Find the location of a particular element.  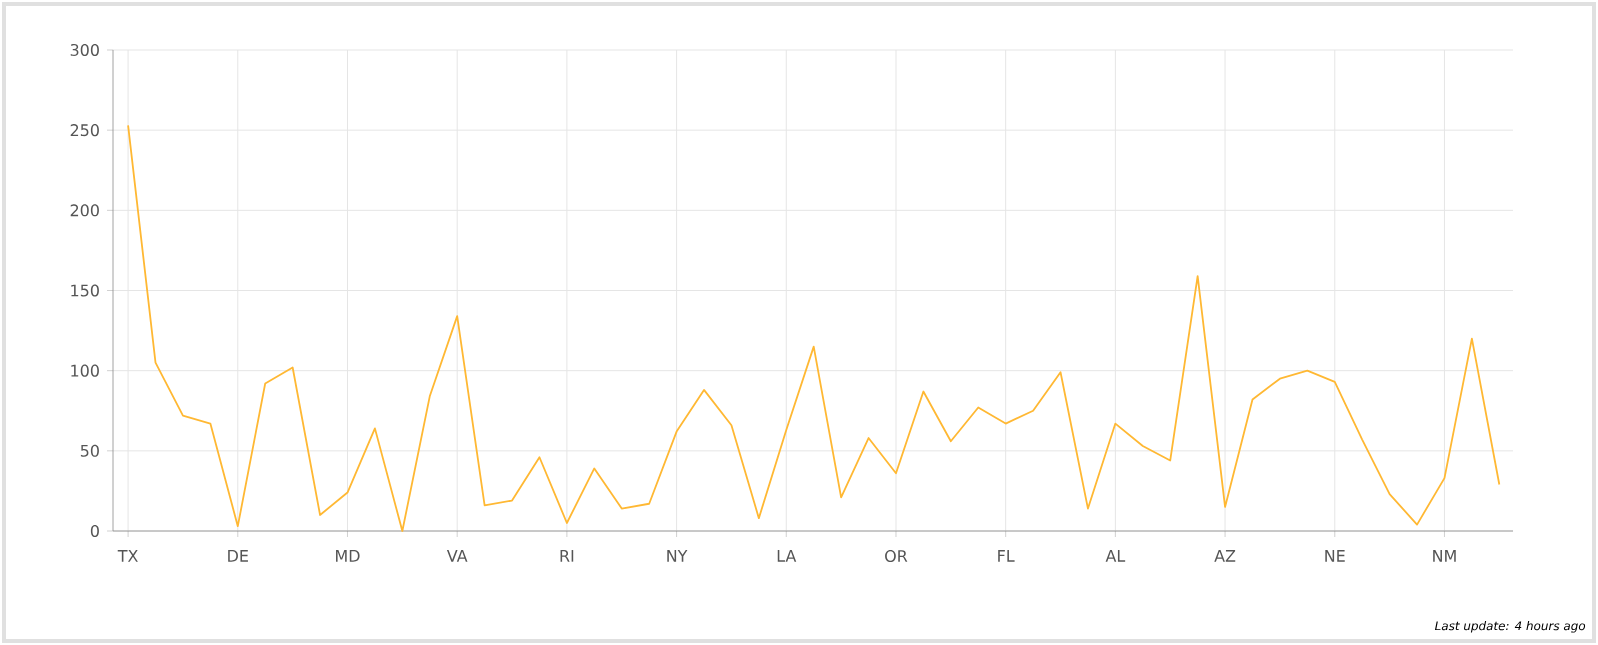

x-tick-label: VA is located at coordinates (457, 556).